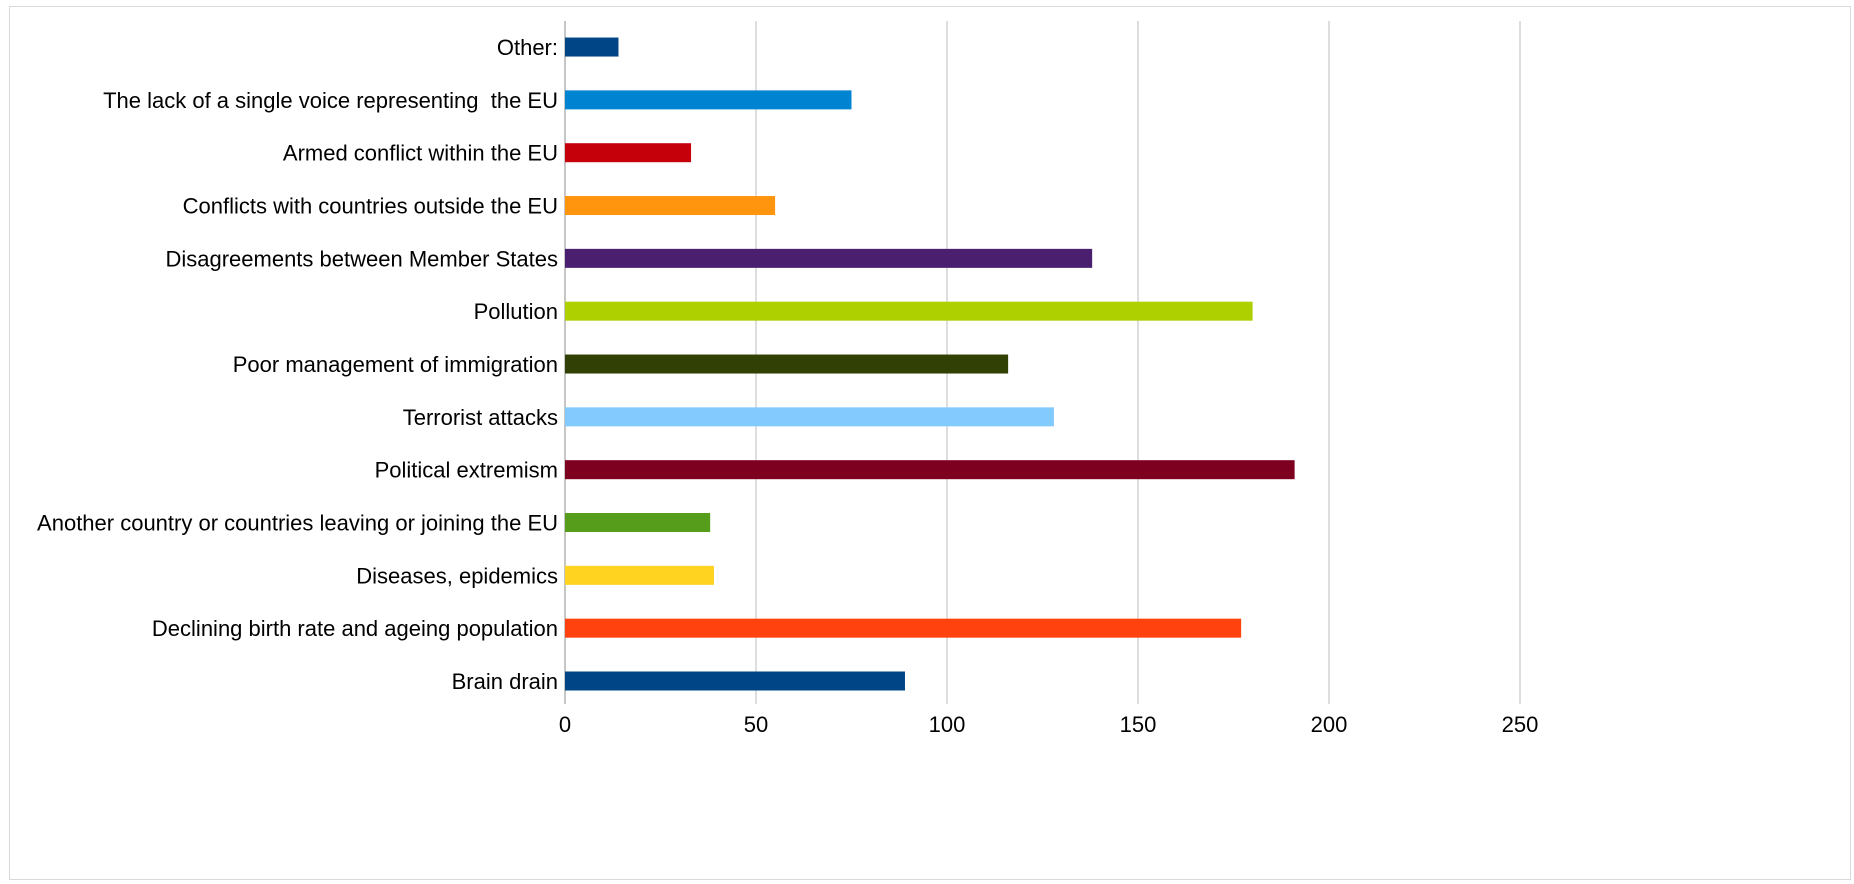 The height and width of the screenshot is (884, 1854). What do you see at coordinates (527, 47) in the screenshot?
I see `category-label: Other:` at bounding box center [527, 47].